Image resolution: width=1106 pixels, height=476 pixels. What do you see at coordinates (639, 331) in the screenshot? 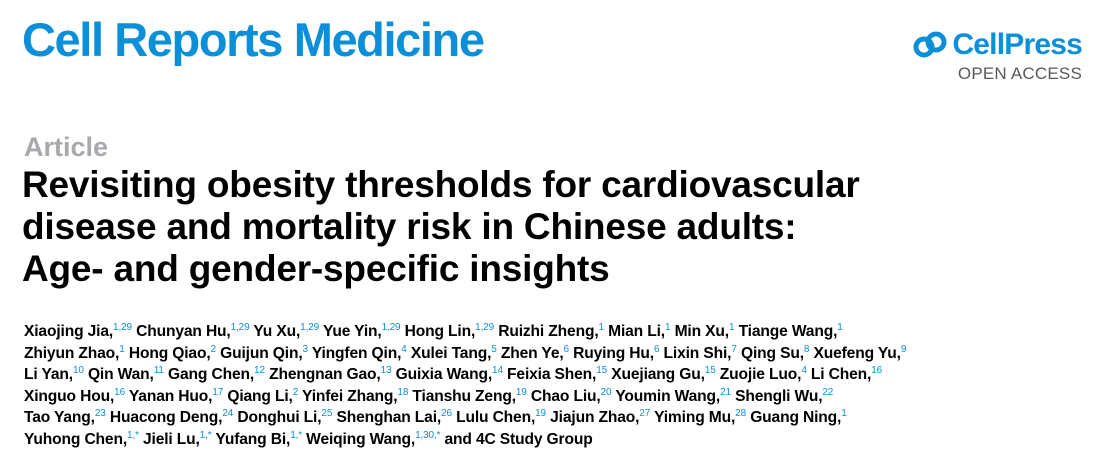
I see `author-name: Mian Li,1` at bounding box center [639, 331].